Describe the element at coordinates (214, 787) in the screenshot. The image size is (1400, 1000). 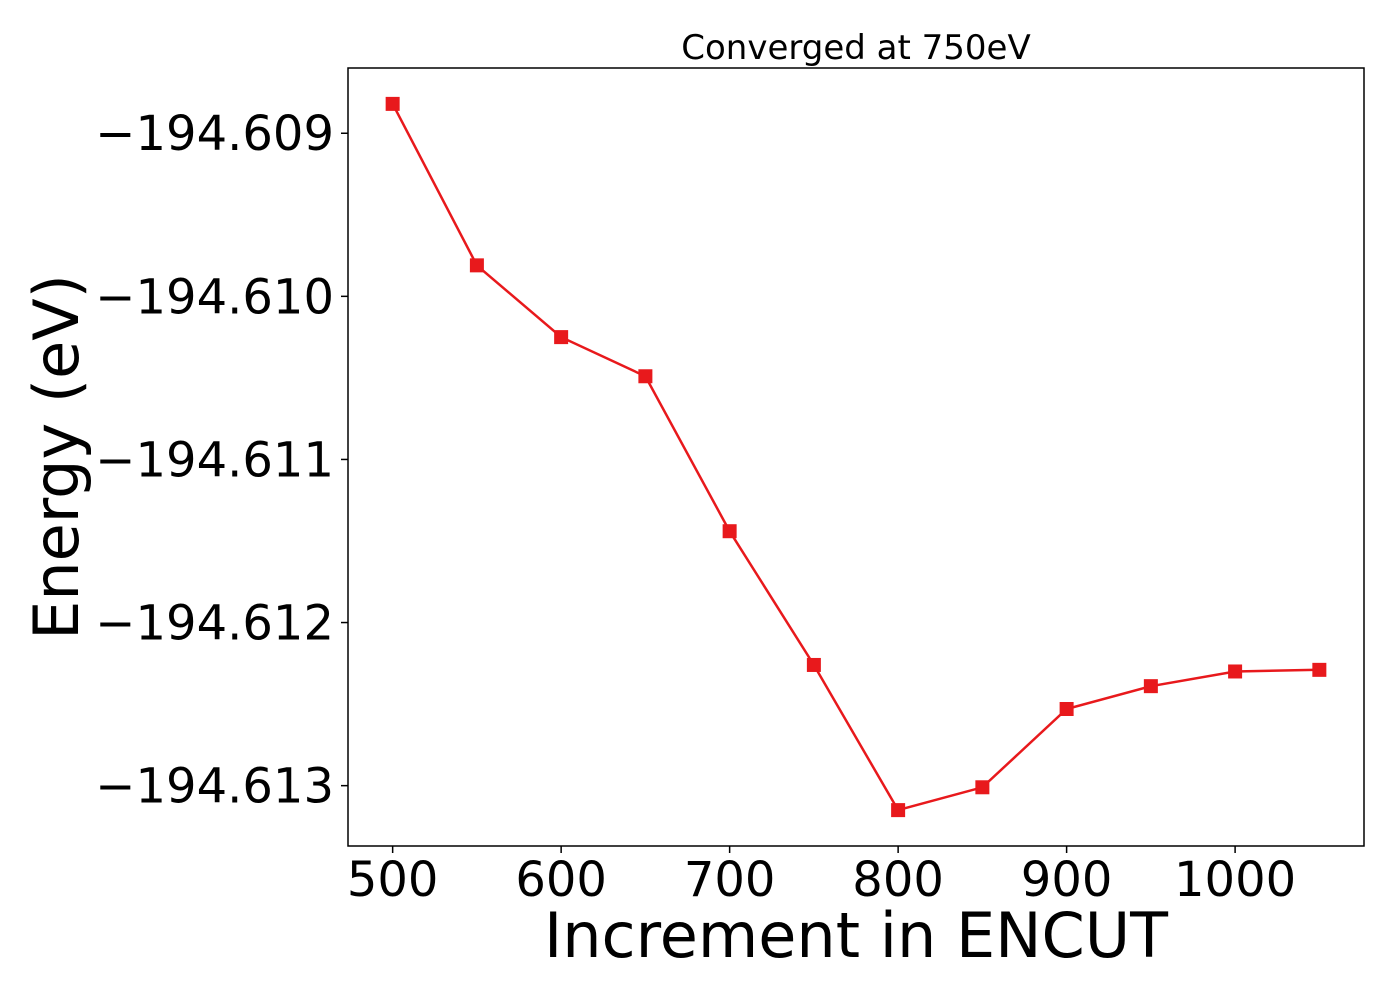
I see `y-tick-label: −194.613` at that location.